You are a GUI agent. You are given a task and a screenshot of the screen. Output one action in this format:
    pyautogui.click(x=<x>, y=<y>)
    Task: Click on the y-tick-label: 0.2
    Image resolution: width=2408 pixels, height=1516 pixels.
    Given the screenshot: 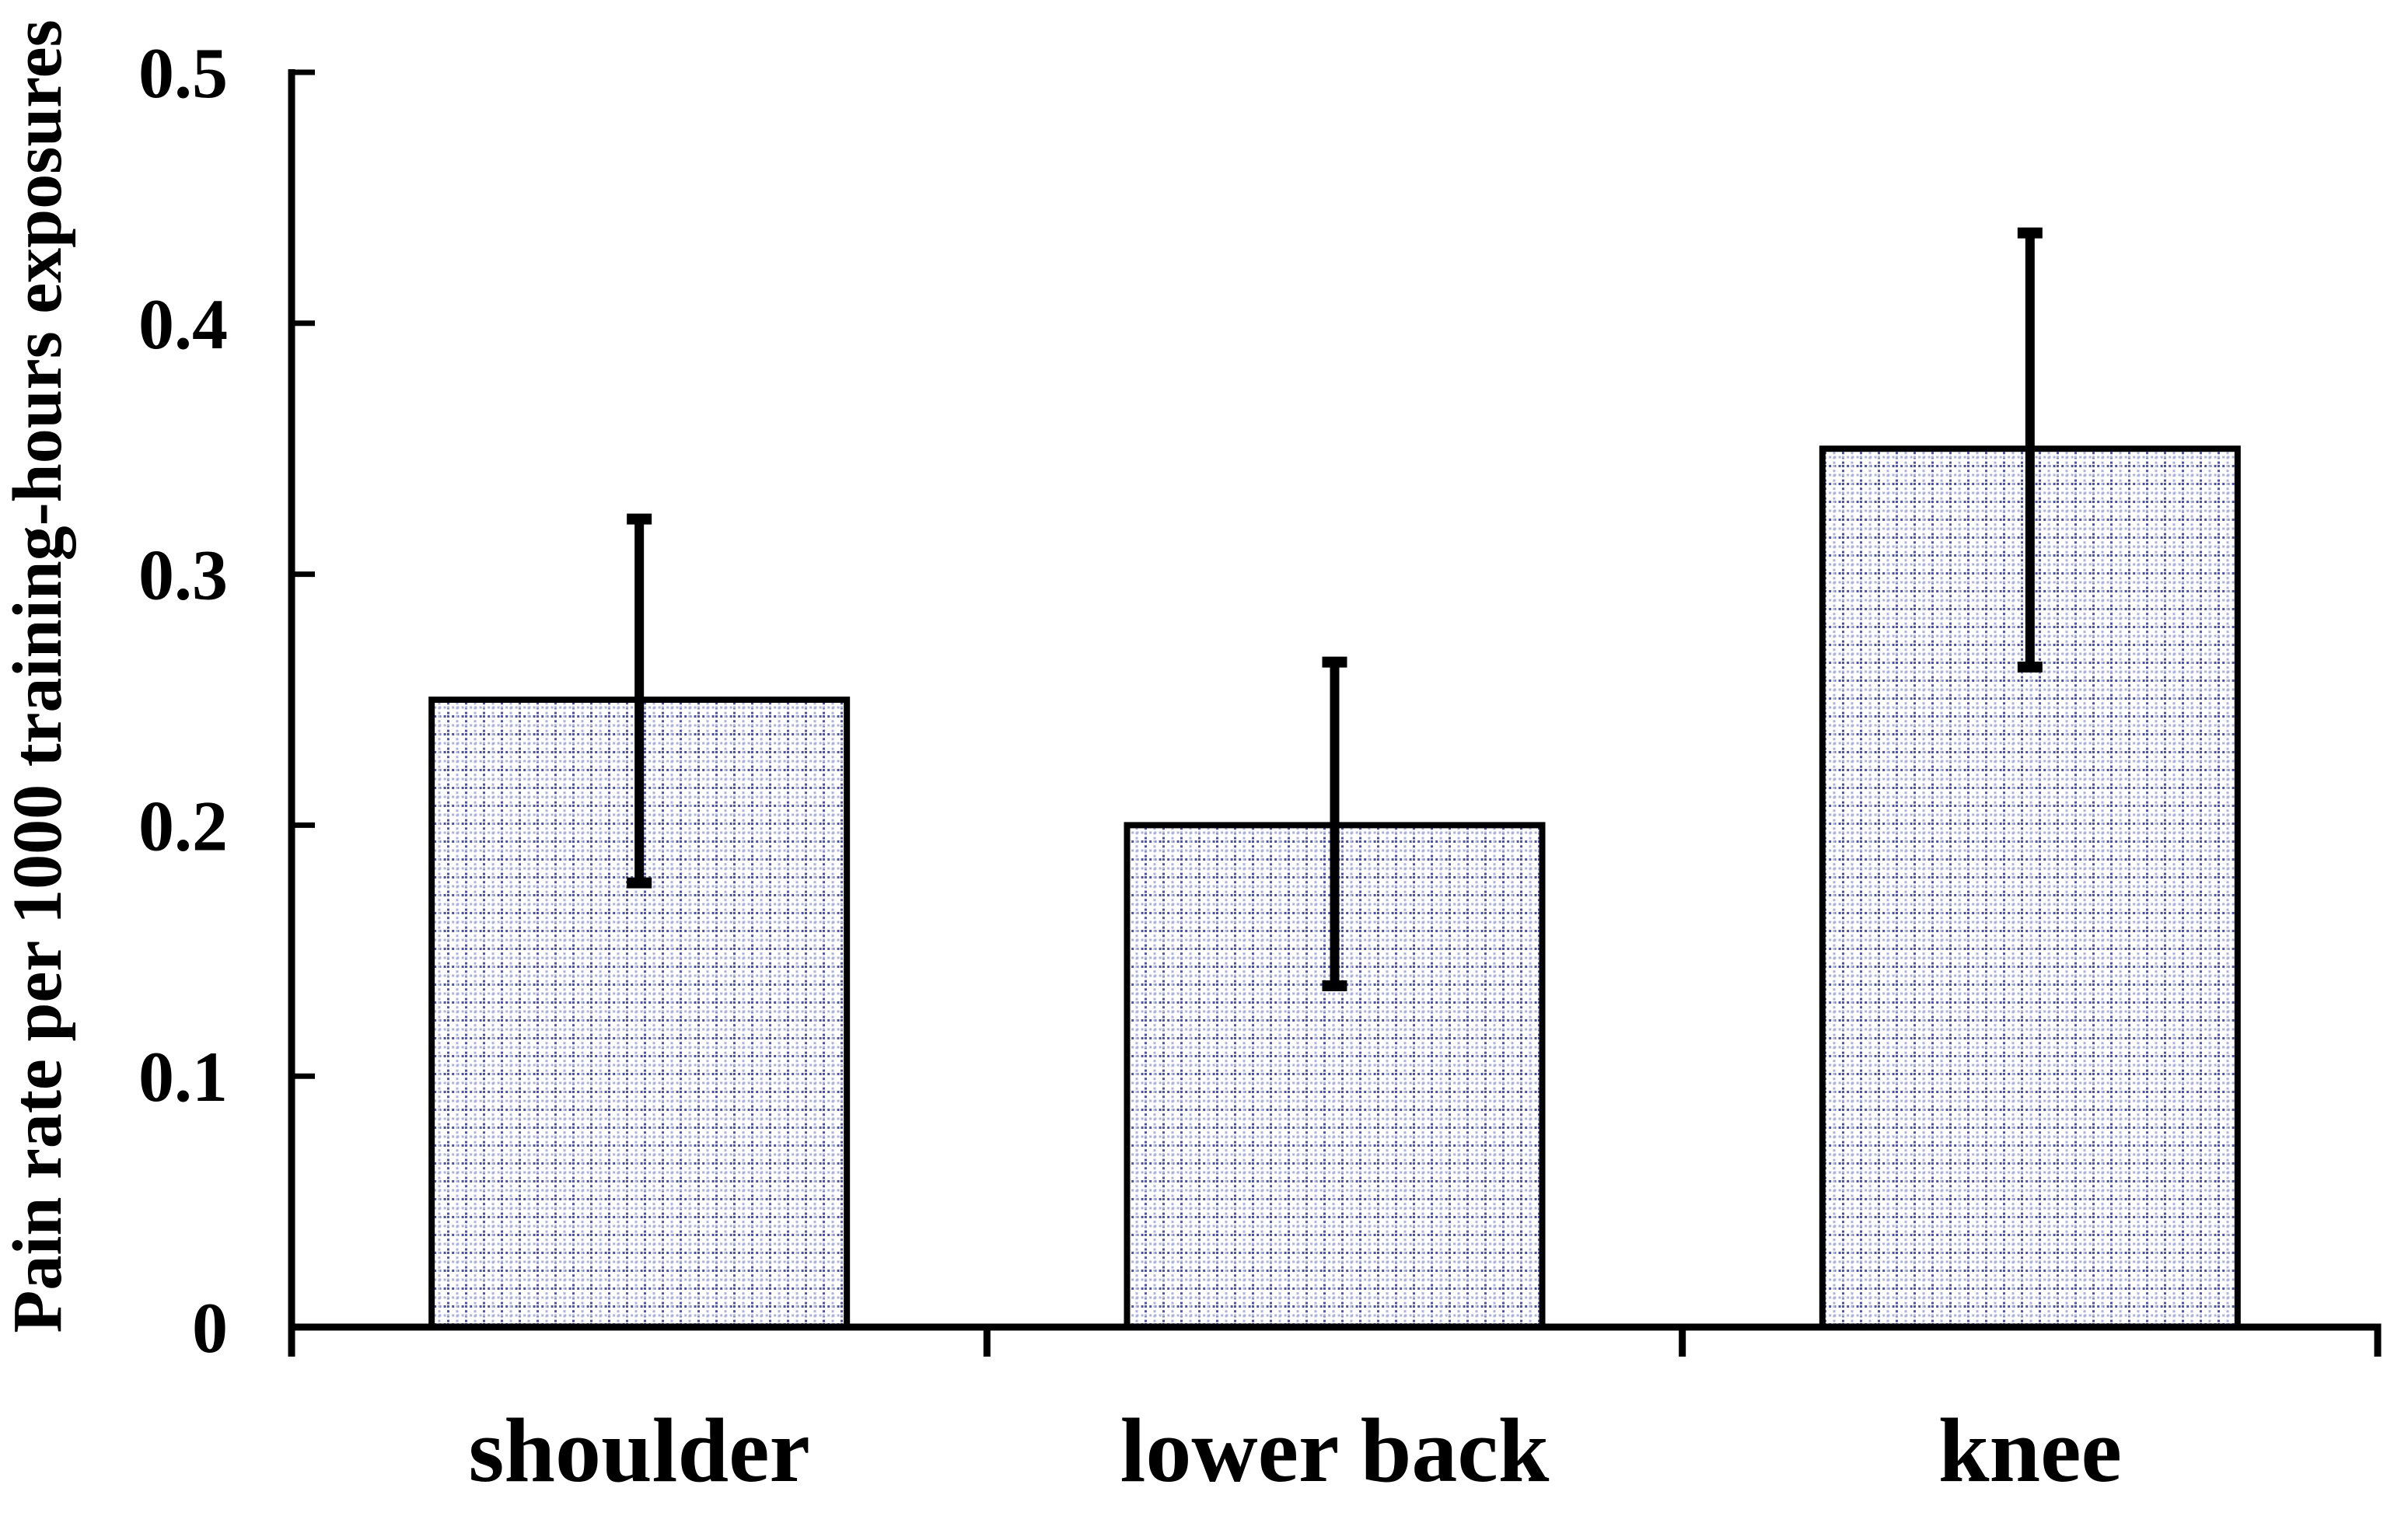 What is the action you would take?
    pyautogui.click(x=183, y=825)
    